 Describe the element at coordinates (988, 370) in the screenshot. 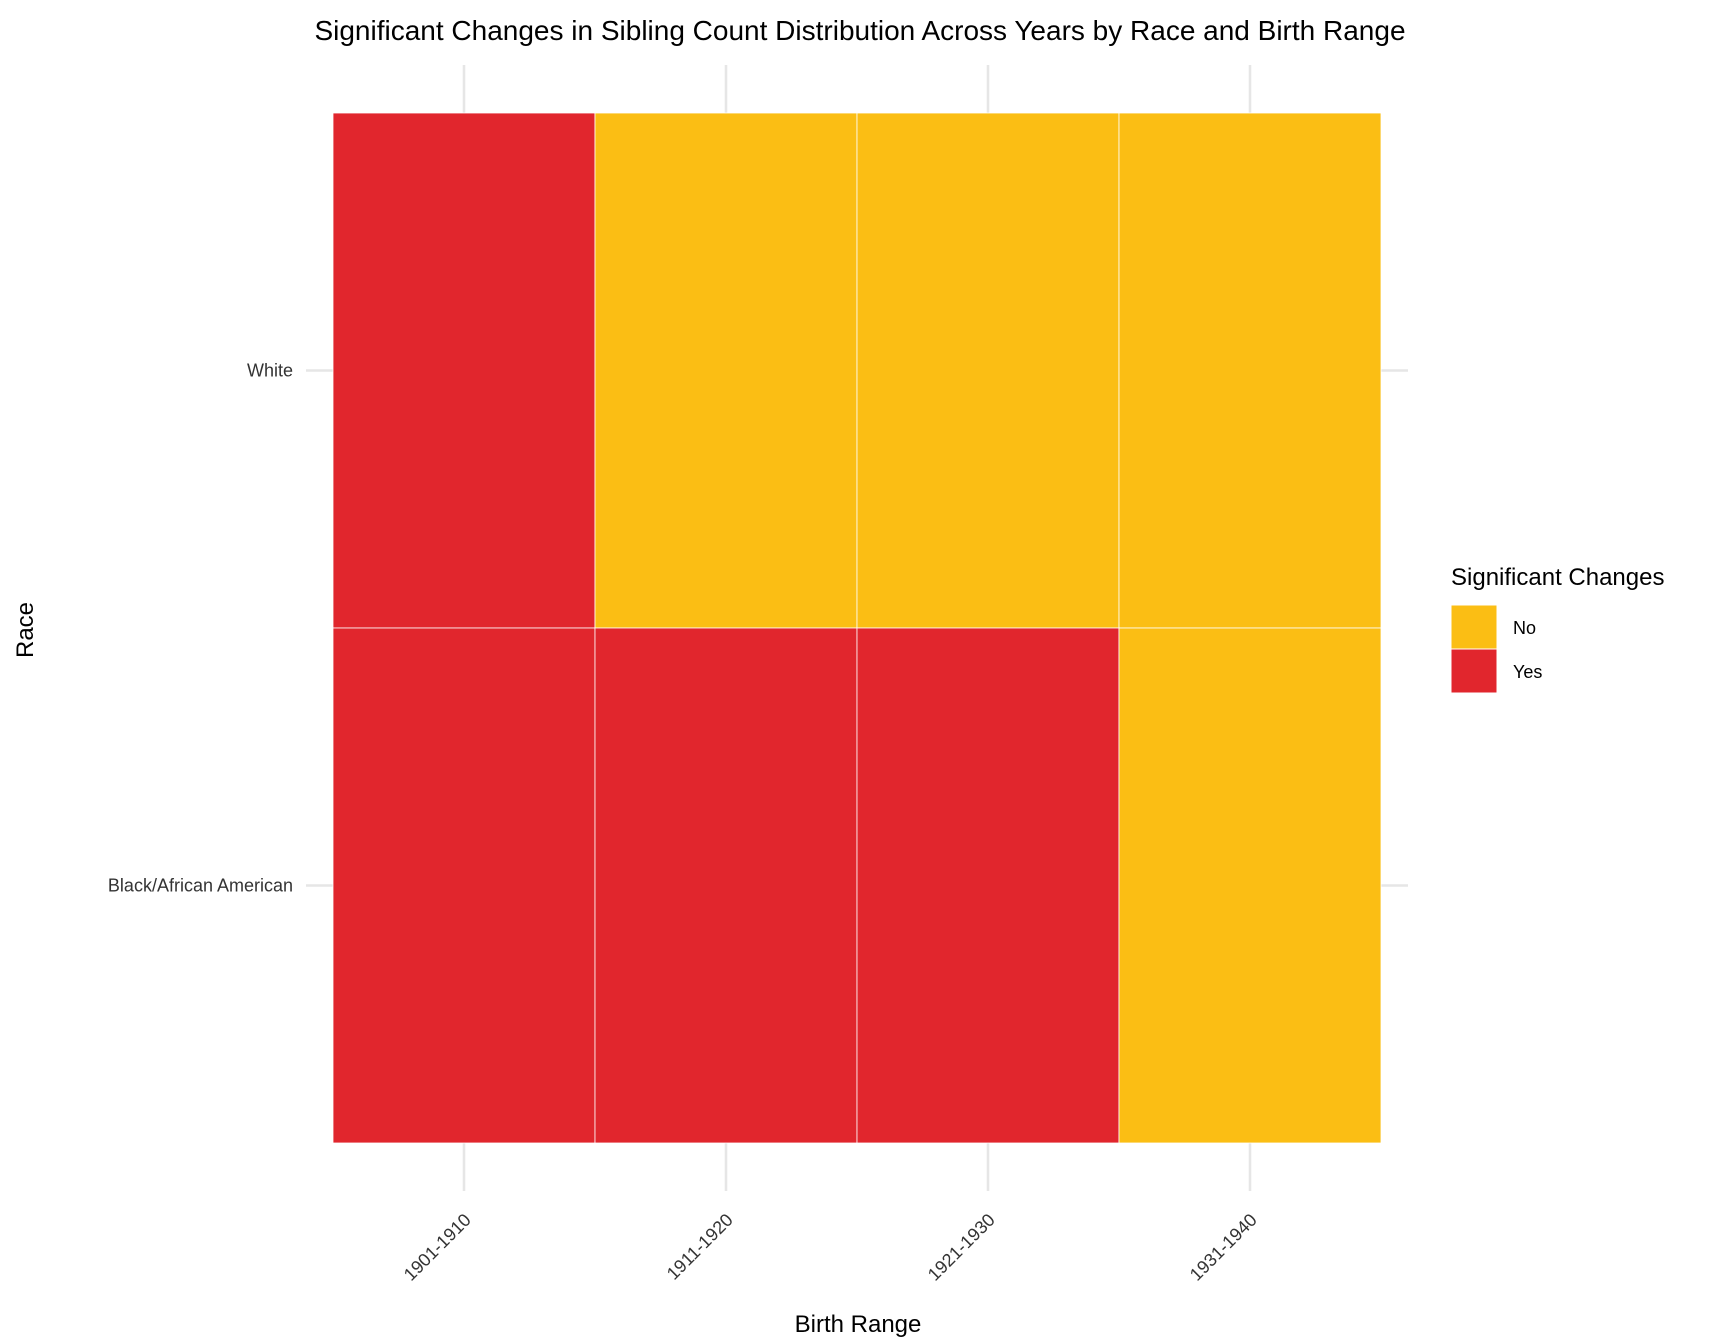

I see `heatmap-cell-white-1921-1930` at that location.